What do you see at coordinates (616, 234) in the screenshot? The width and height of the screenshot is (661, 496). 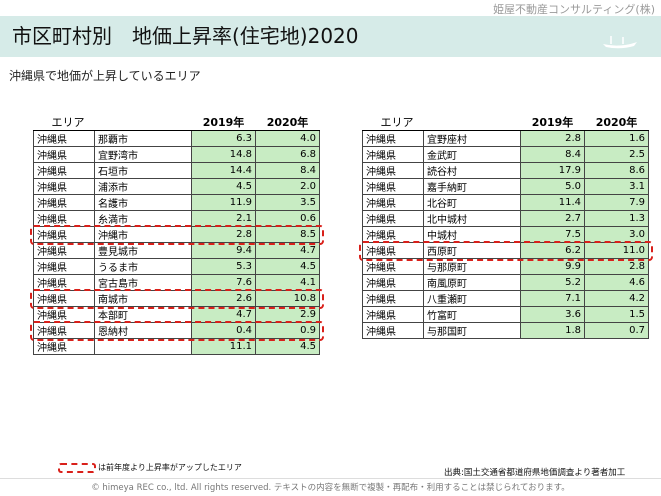 I see `rate-2020-cell: 3.0` at bounding box center [616, 234].